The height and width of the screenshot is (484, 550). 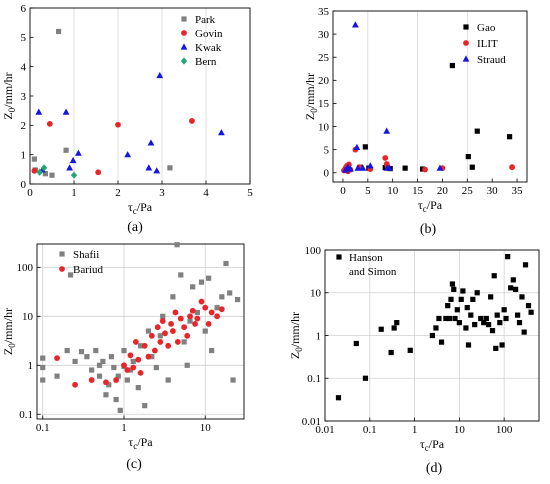 What do you see at coordinates (366, 265) in the screenshot?
I see `legend: Hanson and Simon` at bounding box center [366, 265].